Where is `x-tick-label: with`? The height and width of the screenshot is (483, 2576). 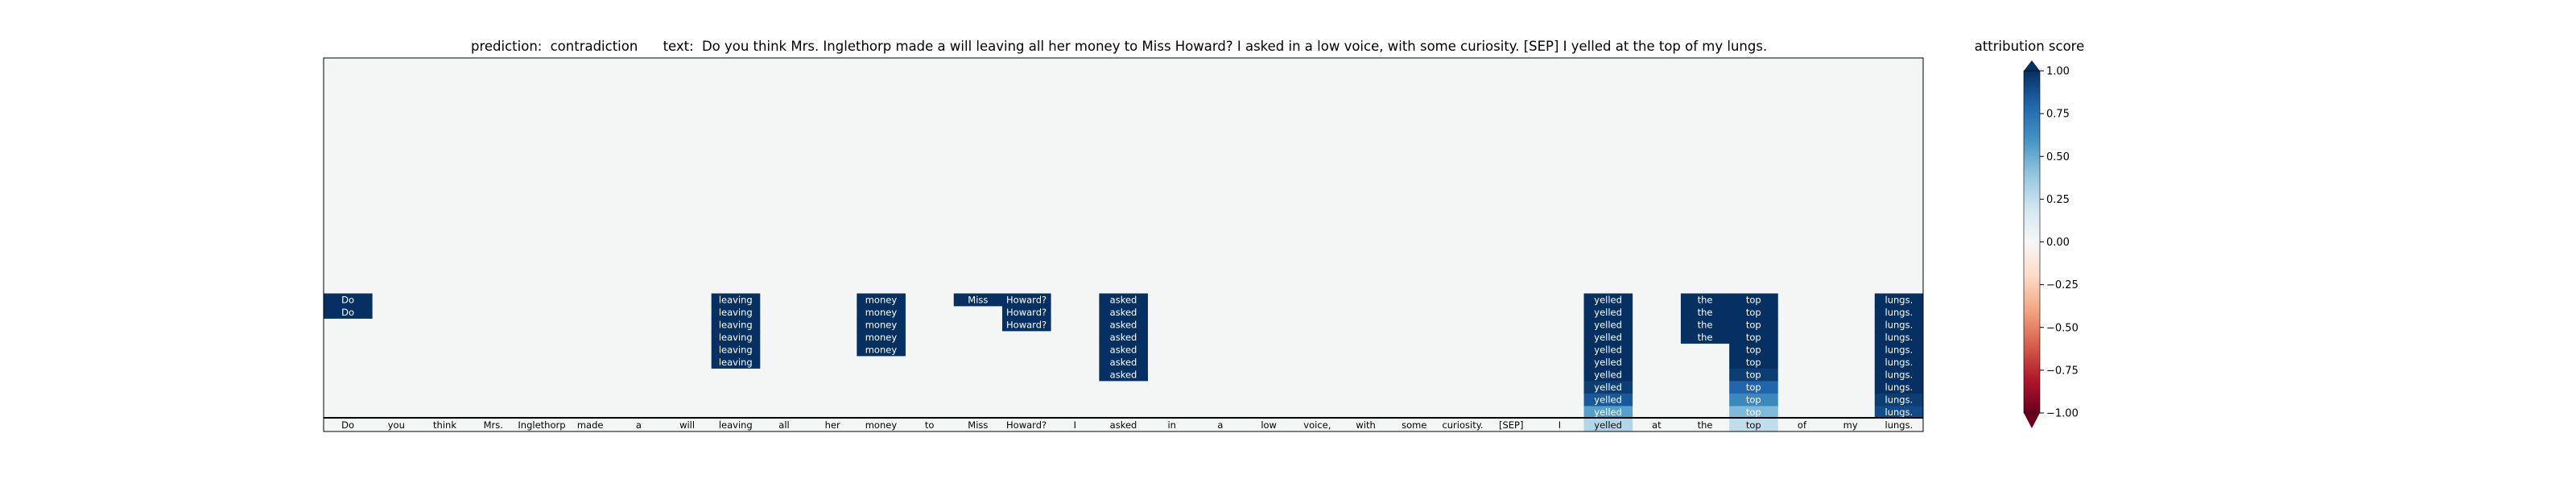
x-tick-label: with is located at coordinates (1365, 425).